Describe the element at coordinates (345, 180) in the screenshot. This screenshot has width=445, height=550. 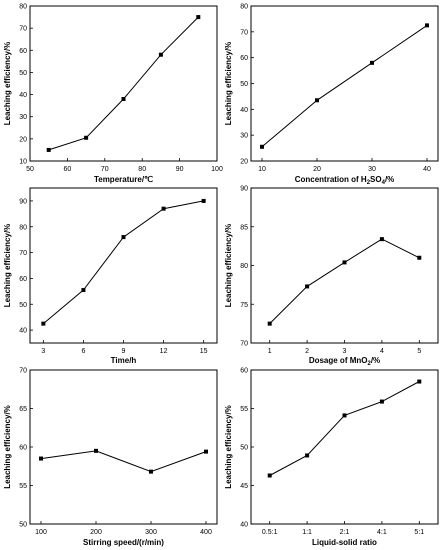
I see `x-axis-label: Concentration of H2SO4/%` at that location.